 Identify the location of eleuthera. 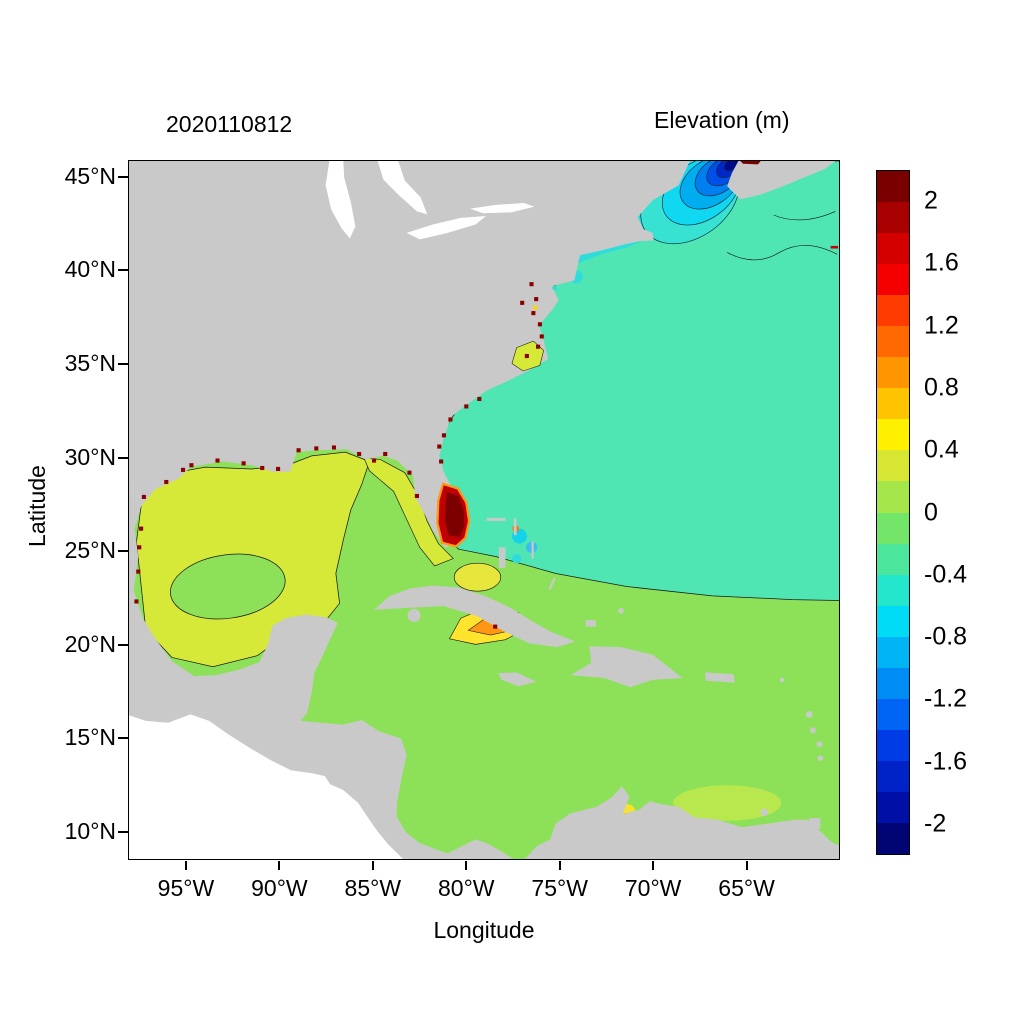
(532, 550).